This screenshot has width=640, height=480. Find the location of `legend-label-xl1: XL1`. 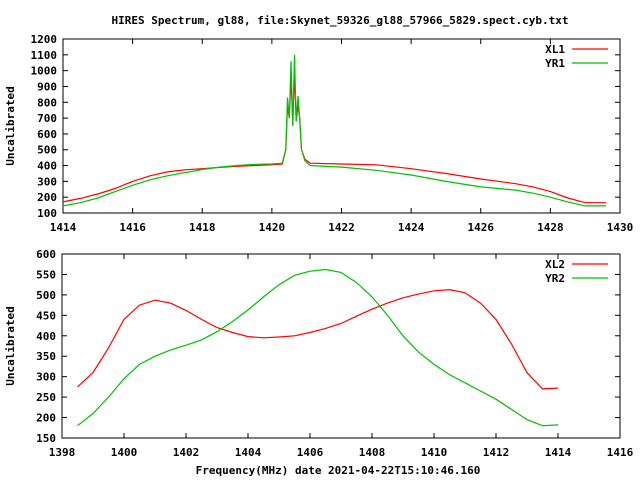

legend-label-xl1: XL1 is located at coordinates (555, 49).